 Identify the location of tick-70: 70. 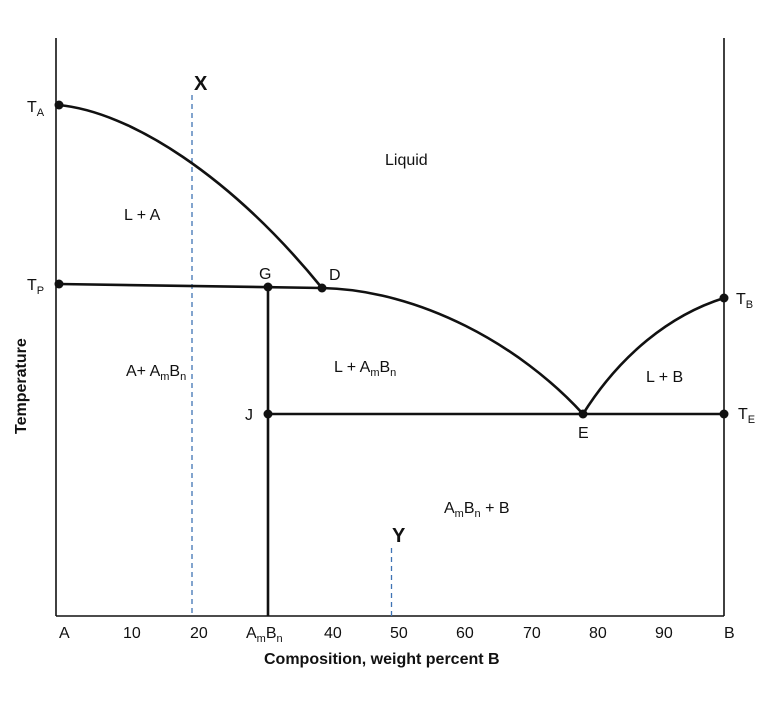
(532, 633).